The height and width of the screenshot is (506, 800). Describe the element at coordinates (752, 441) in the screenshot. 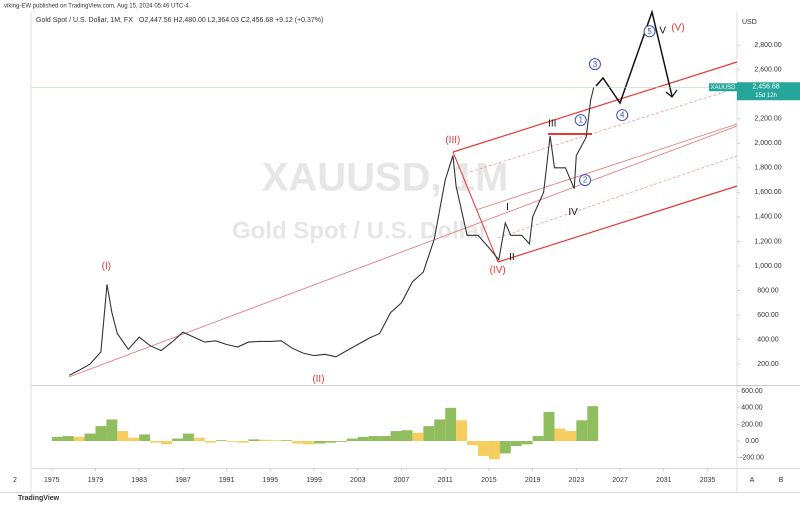

I see `y2-tick-label: 0.00` at that location.